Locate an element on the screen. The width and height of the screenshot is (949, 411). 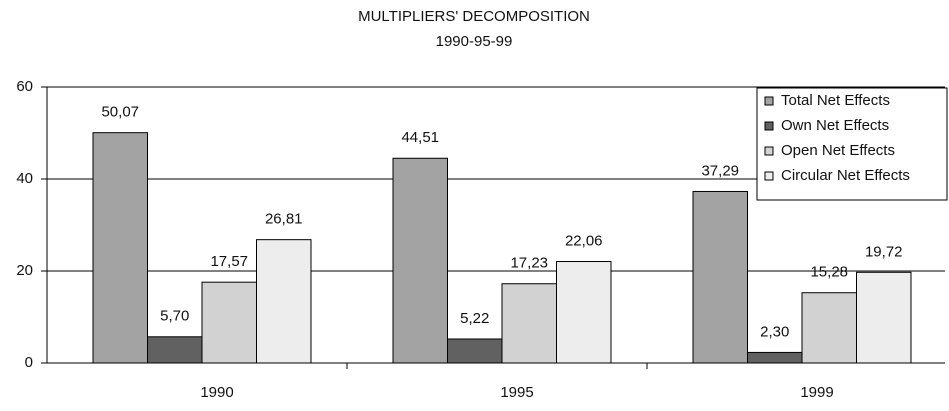
value-label: 50,07 is located at coordinates (120, 112).